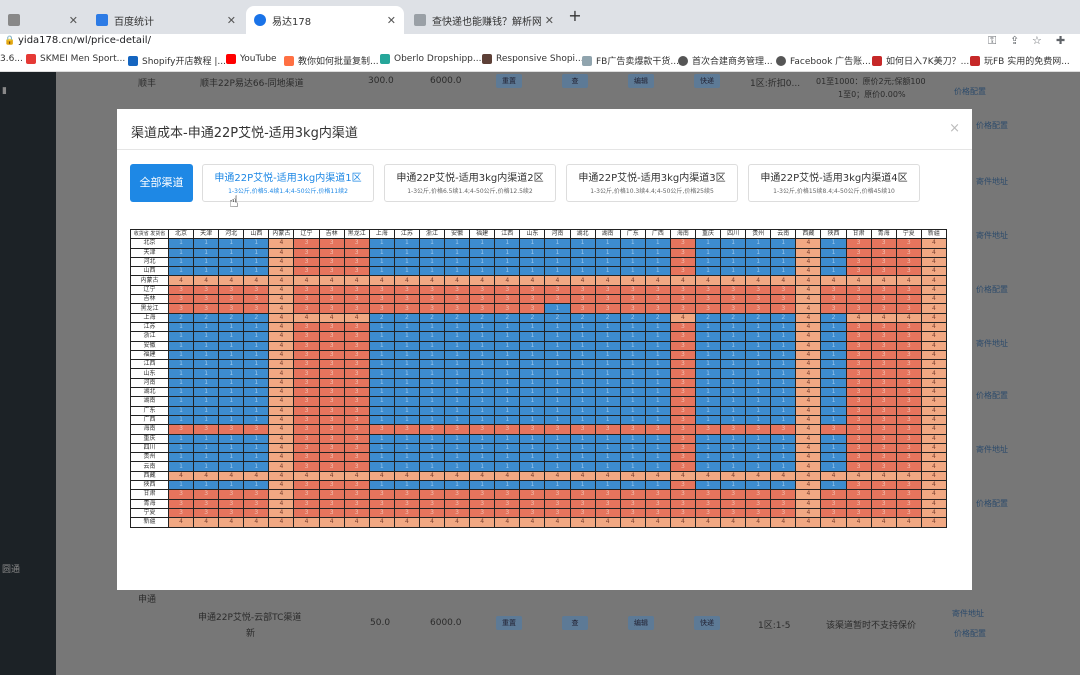 The width and height of the screenshot is (1080, 675). I want to click on bookmark-item: YouTube, so click(251, 59).